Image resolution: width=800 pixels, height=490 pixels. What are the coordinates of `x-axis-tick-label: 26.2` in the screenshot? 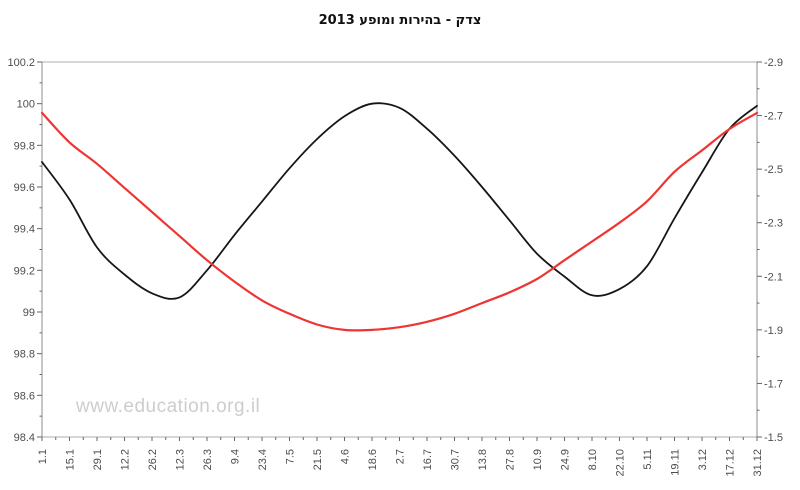 It's located at (153, 459).